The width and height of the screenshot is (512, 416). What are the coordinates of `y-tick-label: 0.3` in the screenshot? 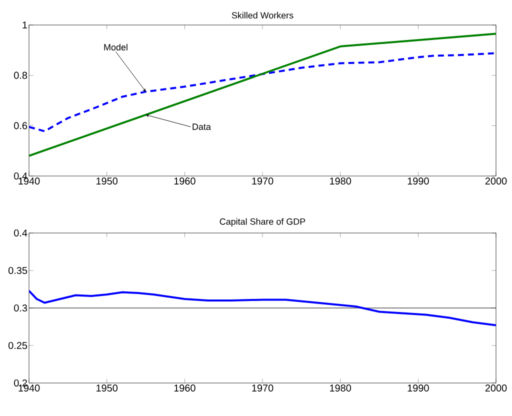 It's located at (21, 308).